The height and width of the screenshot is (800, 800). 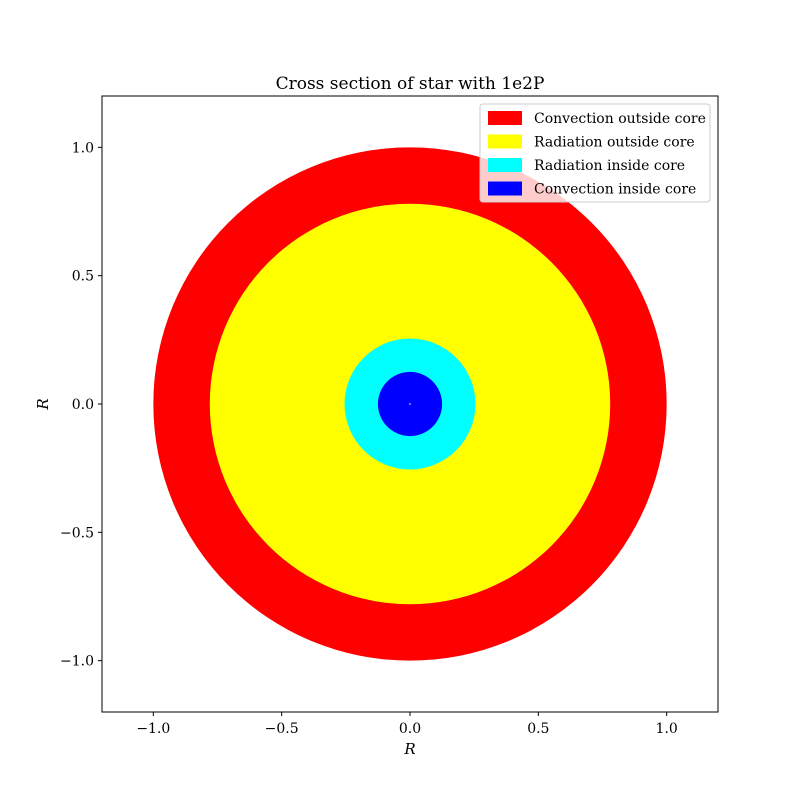 What do you see at coordinates (410, 84) in the screenshot?
I see `chart-title: Cross section of star with 1e2P` at bounding box center [410, 84].